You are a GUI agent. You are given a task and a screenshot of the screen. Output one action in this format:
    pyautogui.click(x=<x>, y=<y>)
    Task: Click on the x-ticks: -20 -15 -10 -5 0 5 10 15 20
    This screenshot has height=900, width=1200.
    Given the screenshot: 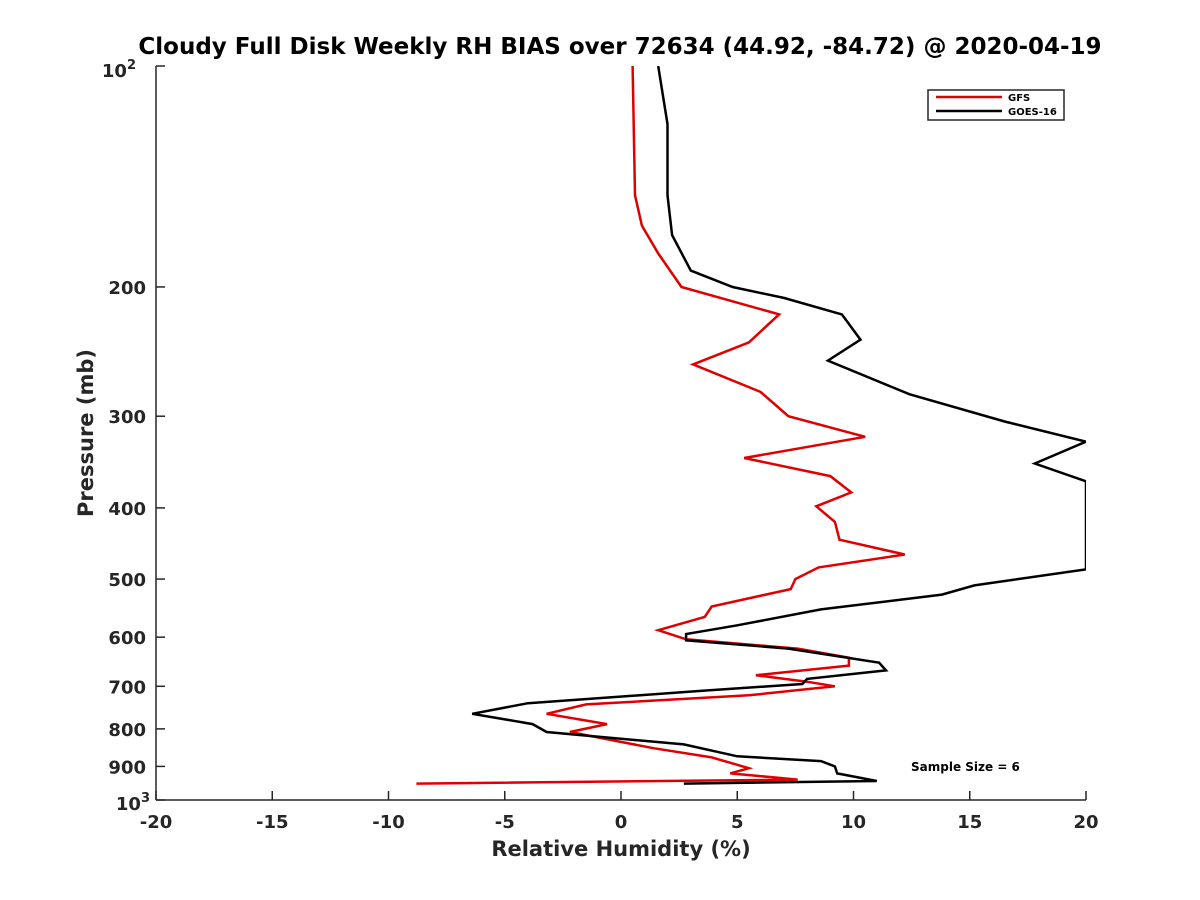 What is the action you would take?
    pyautogui.click(x=619, y=812)
    